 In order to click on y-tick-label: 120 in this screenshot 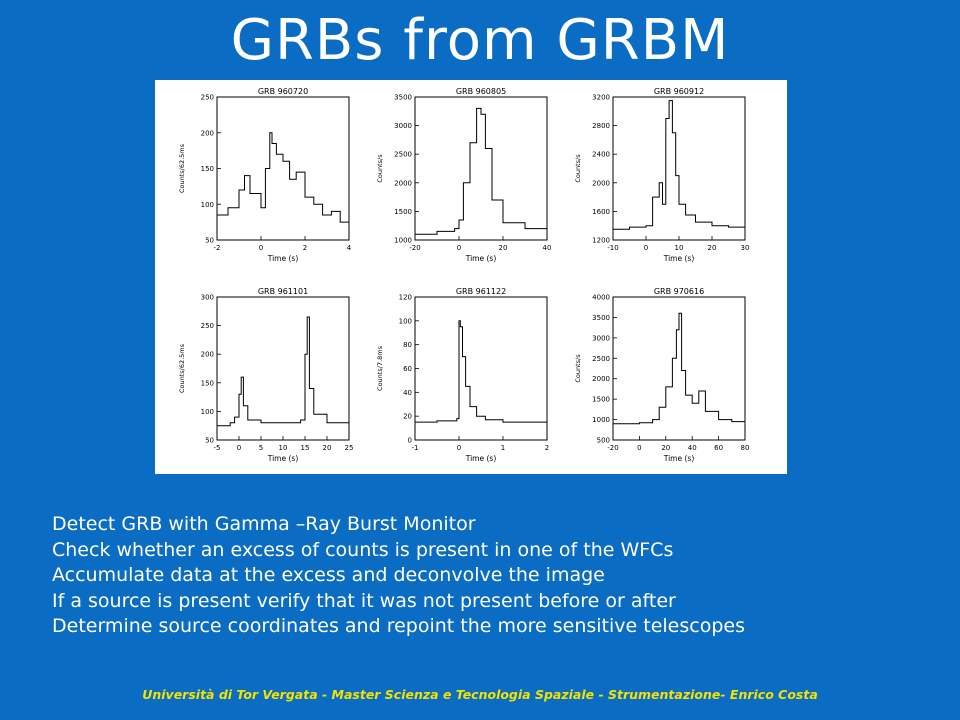, I will do `click(405, 298)`.